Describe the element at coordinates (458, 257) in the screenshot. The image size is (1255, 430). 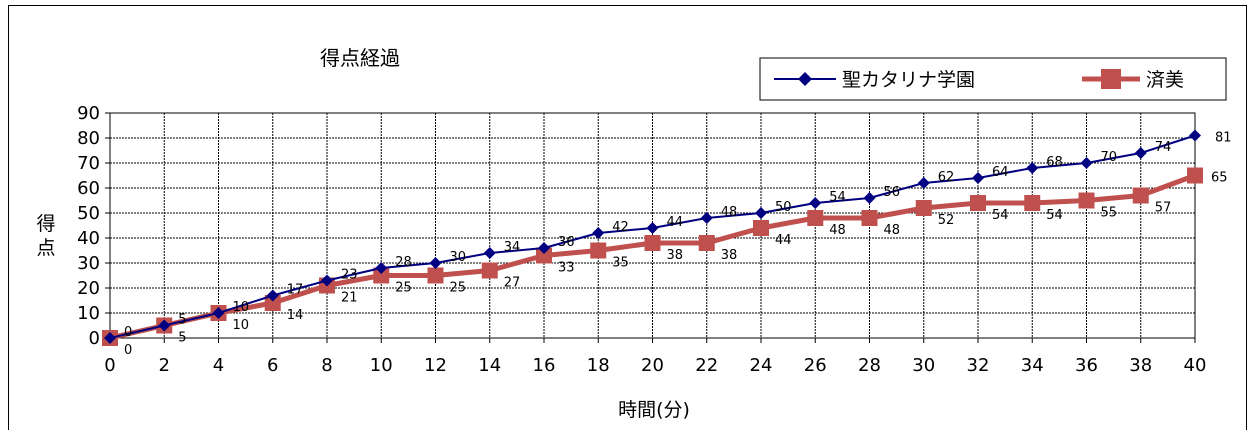
I see `data-label: 30` at that location.